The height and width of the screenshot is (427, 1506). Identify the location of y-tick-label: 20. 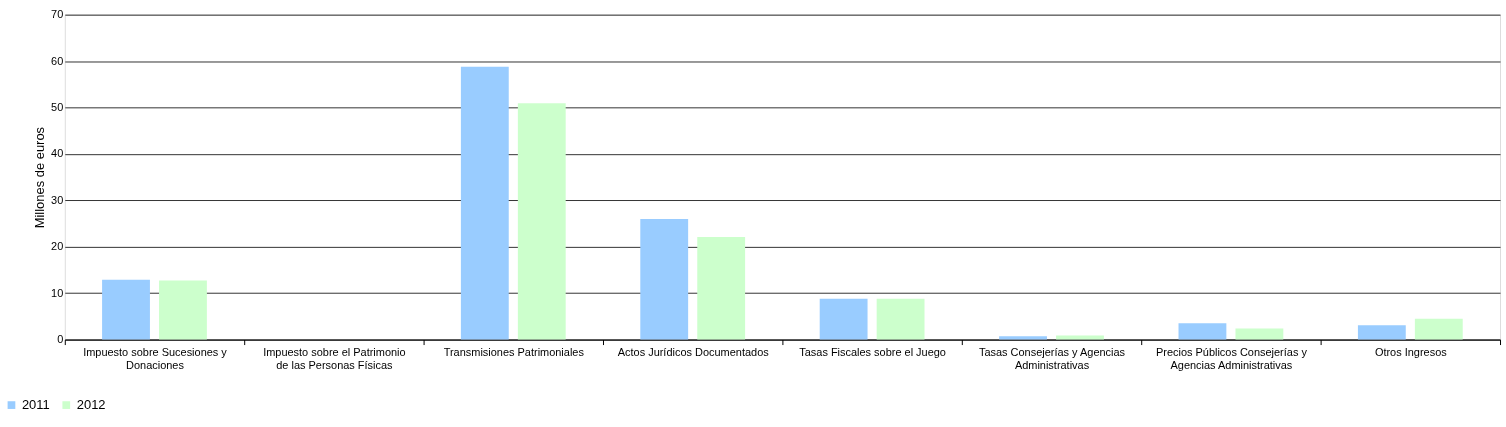
(57, 246).